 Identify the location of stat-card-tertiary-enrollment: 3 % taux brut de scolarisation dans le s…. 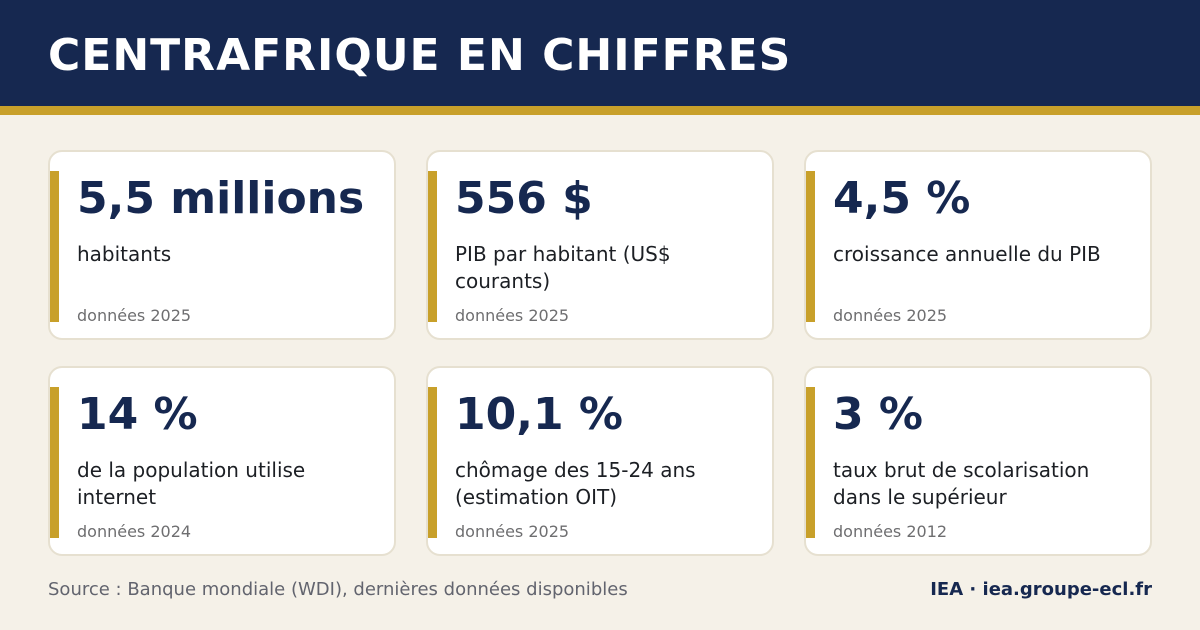
(978, 461).